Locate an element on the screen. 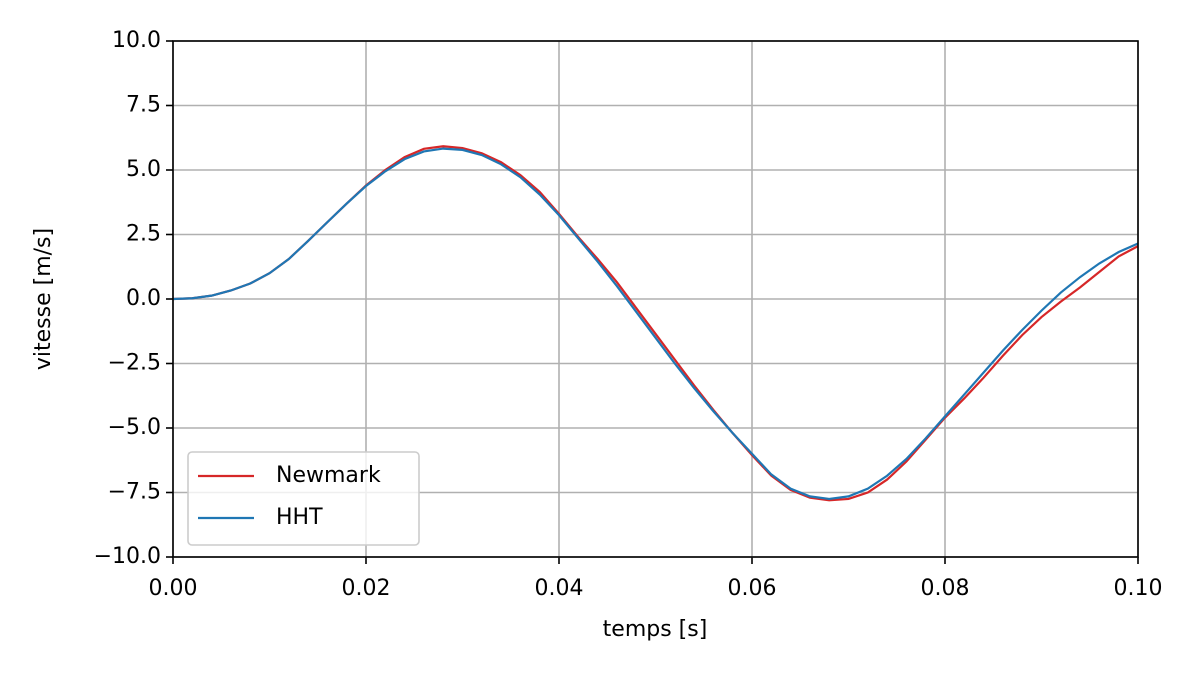  legend-label: HHT is located at coordinates (299, 517).